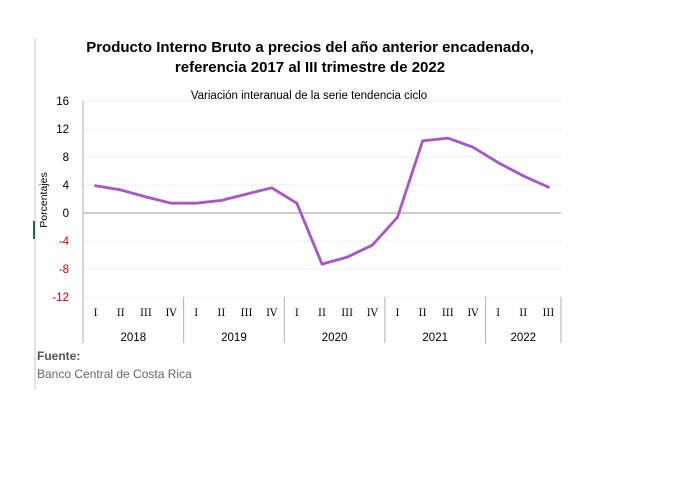 The height and width of the screenshot is (480, 700). I want to click on y-tick-label: -12, so click(60, 298).